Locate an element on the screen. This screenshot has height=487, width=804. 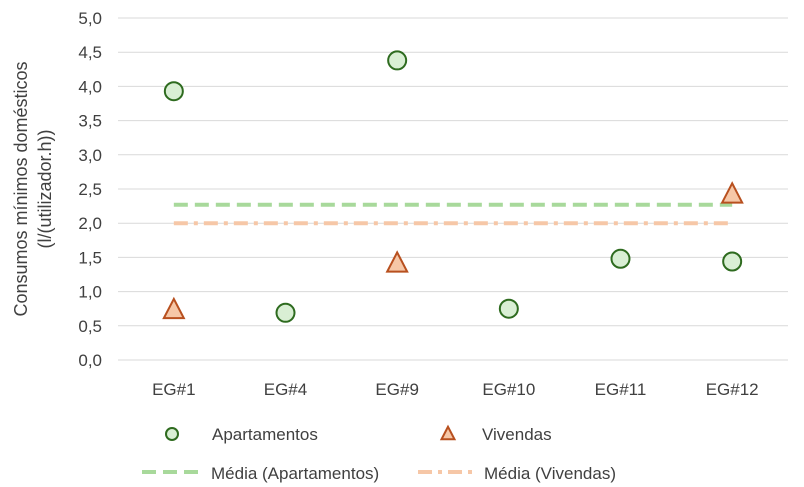
x-tick-label: EG#12 is located at coordinates (732, 389).